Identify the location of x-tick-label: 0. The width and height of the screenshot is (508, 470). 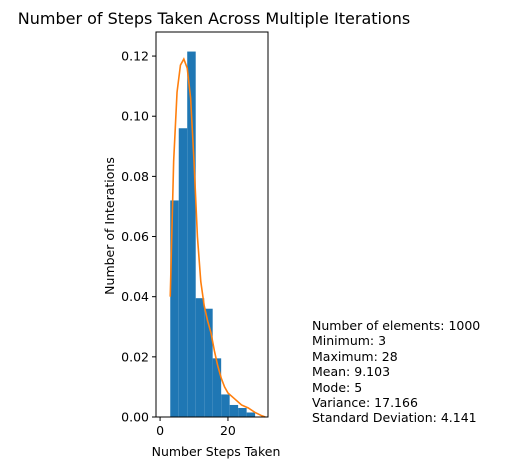
(160, 430).